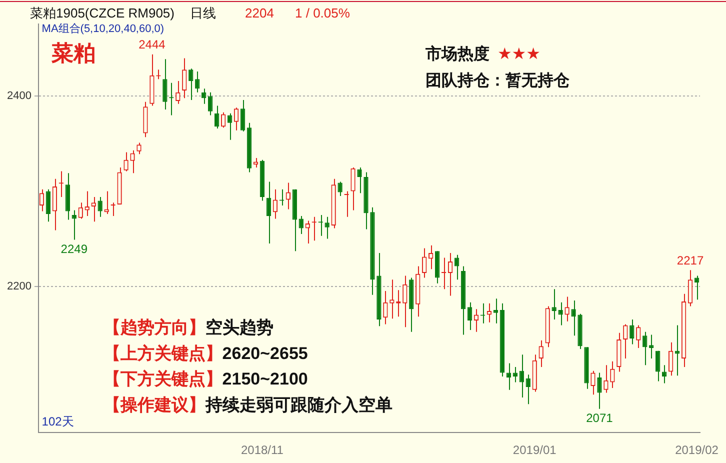 This screenshot has height=463, width=726. I want to click on x-tick-label: 2019/01, so click(534, 450).